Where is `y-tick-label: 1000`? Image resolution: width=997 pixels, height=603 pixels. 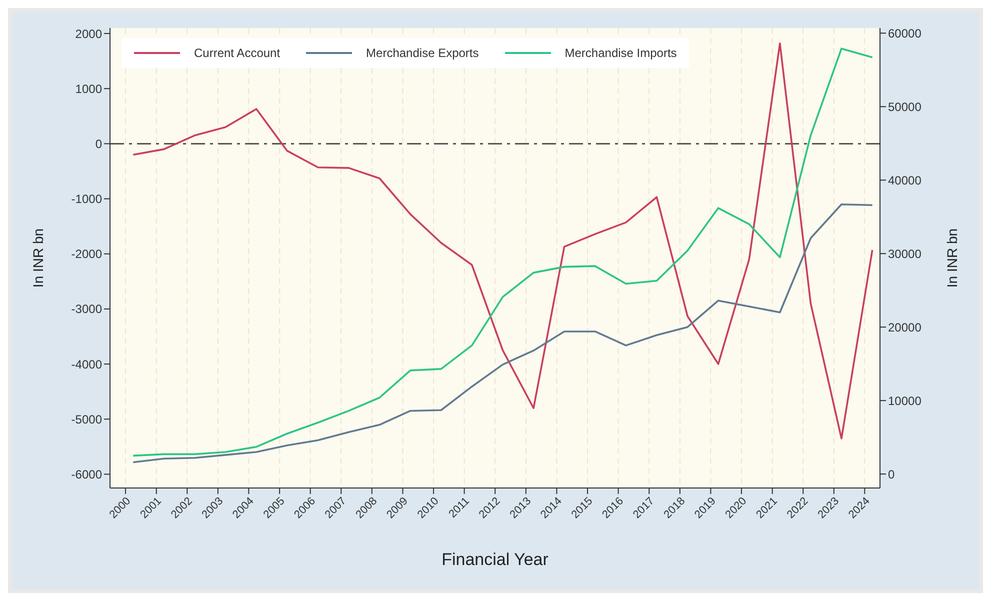 y-tick-label: 1000 is located at coordinates (88, 89).